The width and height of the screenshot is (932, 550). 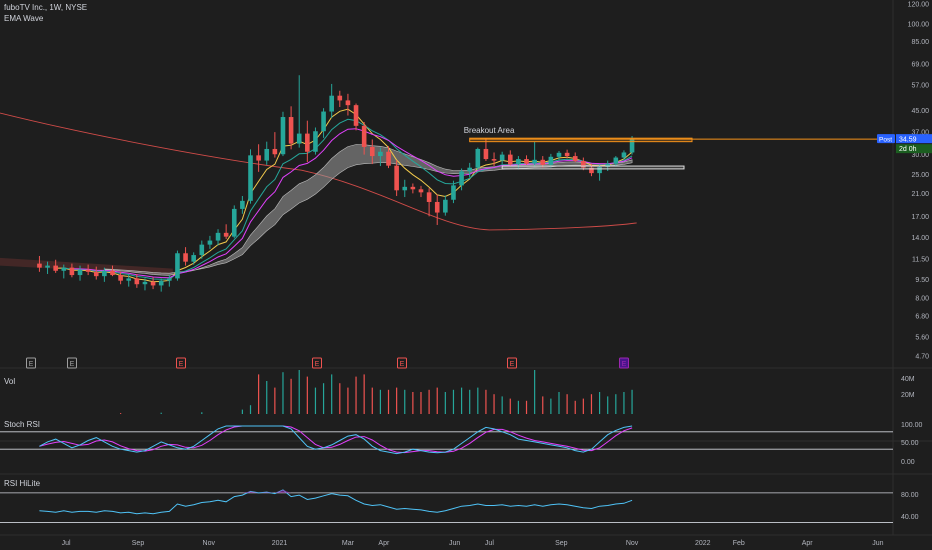 I want to click on last-price-value: 34.59, so click(x=908, y=140).